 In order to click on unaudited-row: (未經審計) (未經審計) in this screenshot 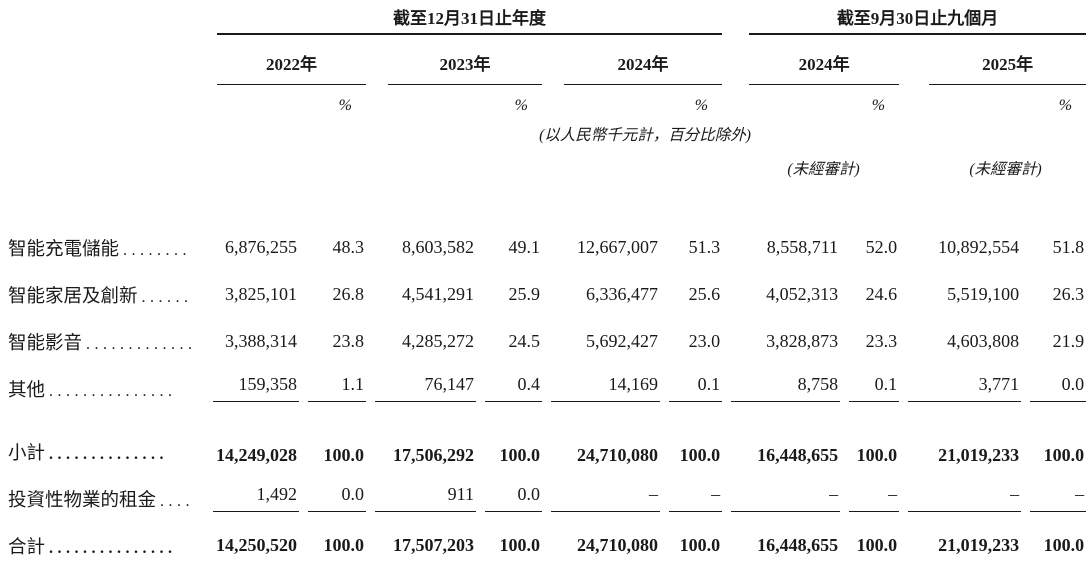, I will do `click(545, 168)`.